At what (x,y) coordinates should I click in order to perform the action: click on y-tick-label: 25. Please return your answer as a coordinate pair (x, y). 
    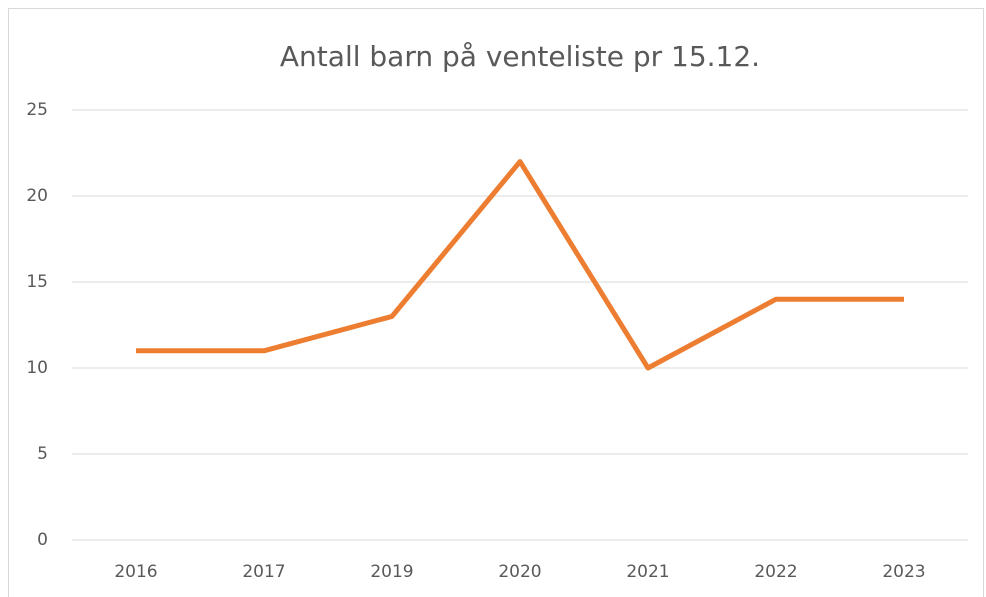
    Looking at the image, I should click on (37, 110).